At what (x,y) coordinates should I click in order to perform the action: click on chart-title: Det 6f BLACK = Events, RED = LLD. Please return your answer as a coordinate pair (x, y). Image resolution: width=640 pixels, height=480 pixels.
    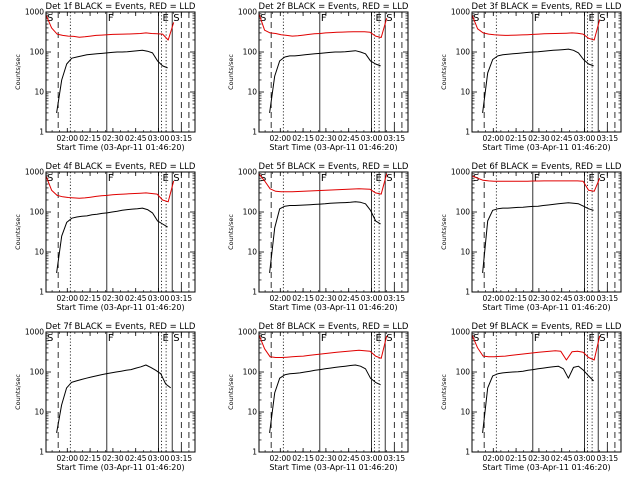
    Looking at the image, I should click on (547, 167).